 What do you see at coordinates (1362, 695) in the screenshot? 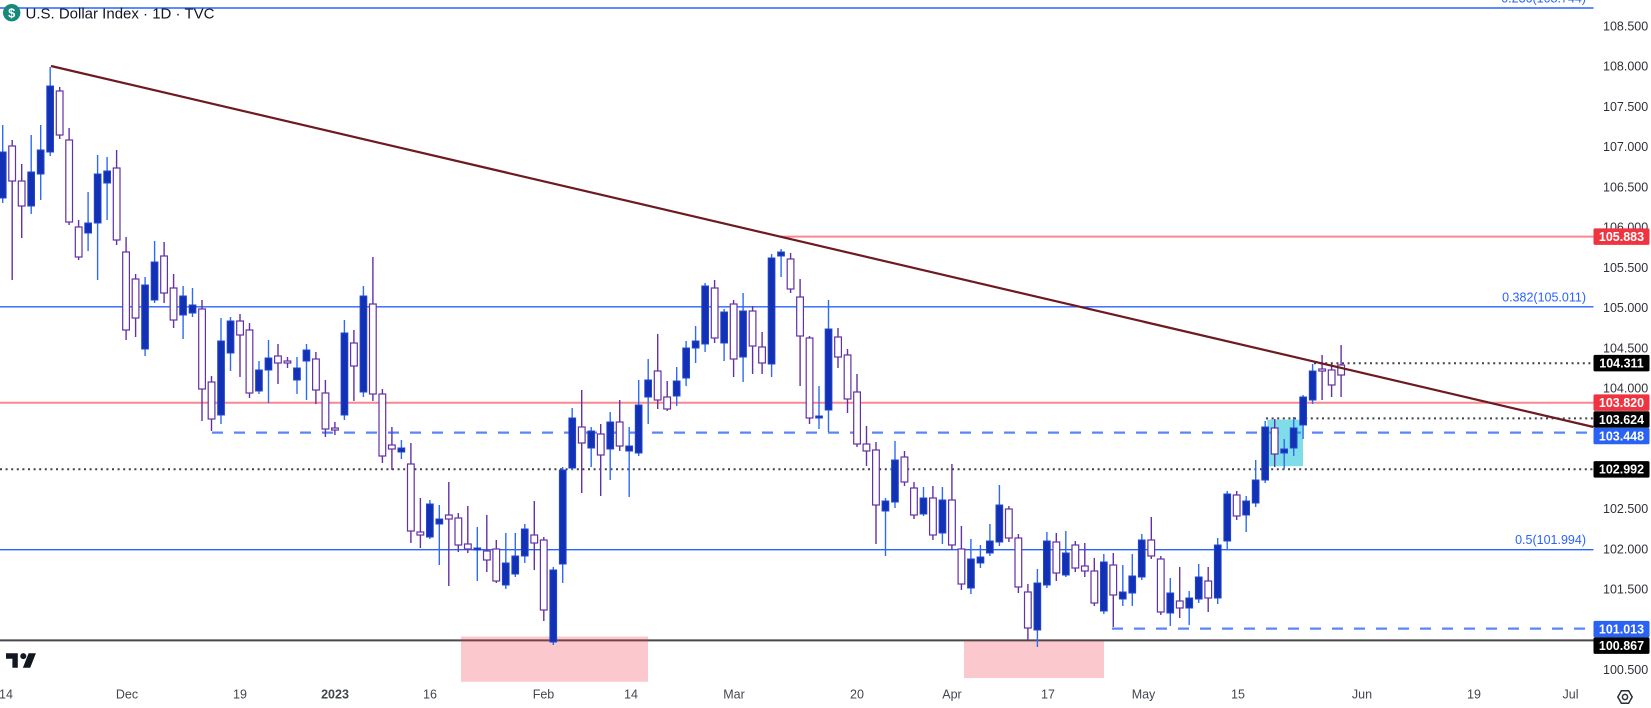
I see `svg-text: Jun` at bounding box center [1362, 695].